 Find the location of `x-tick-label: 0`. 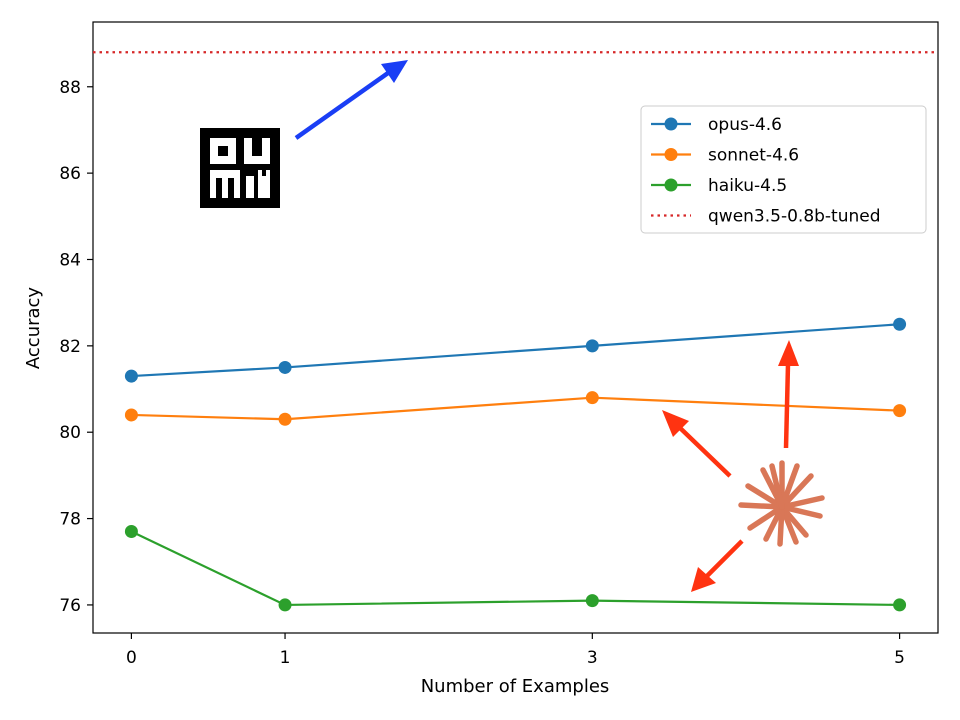

x-tick-label: 0 is located at coordinates (131, 658).